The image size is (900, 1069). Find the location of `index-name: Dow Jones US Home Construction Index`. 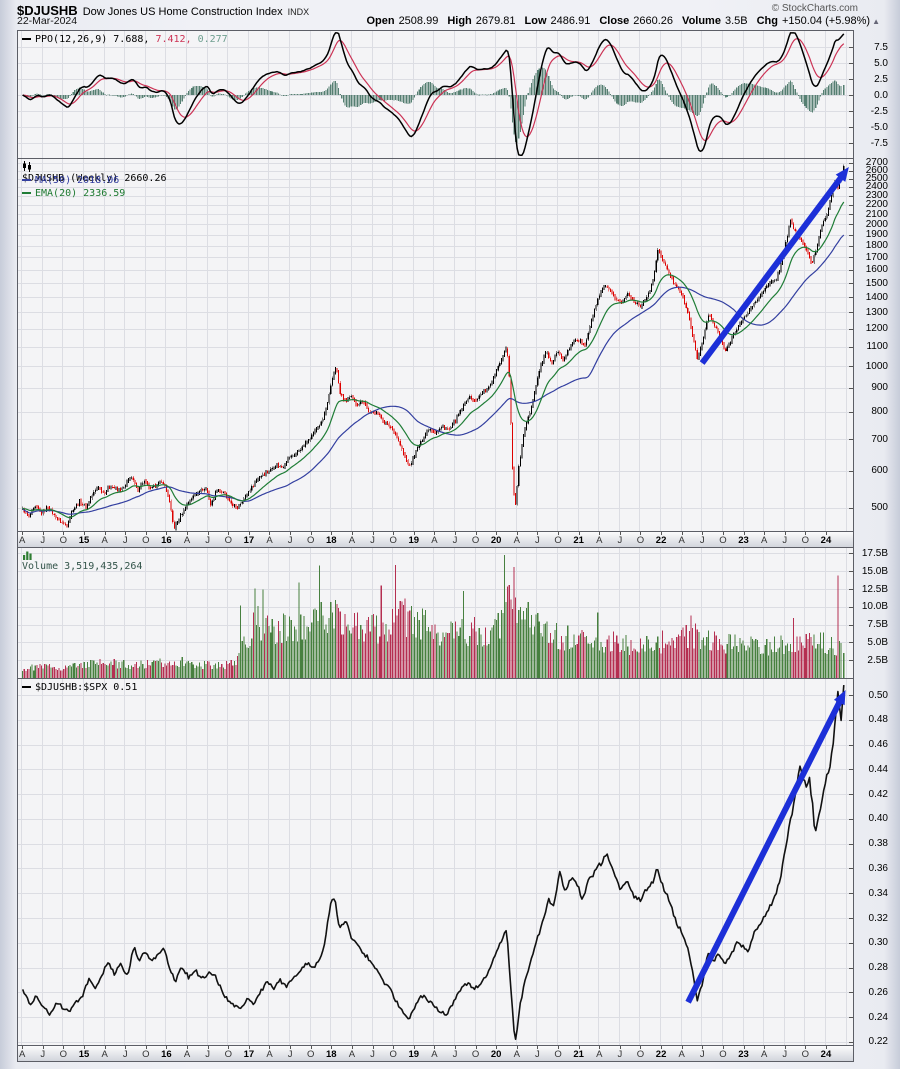

index-name: Dow Jones US Home Construction Index is located at coordinates (182, 12).